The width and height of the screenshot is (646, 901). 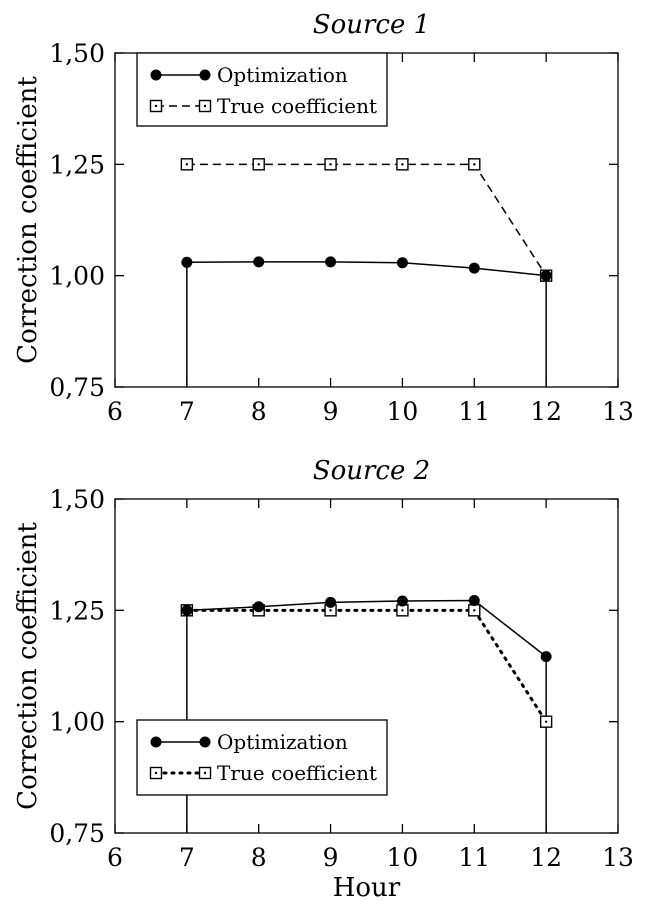 I want to click on chart-title: Source 1, so click(x=371, y=25).